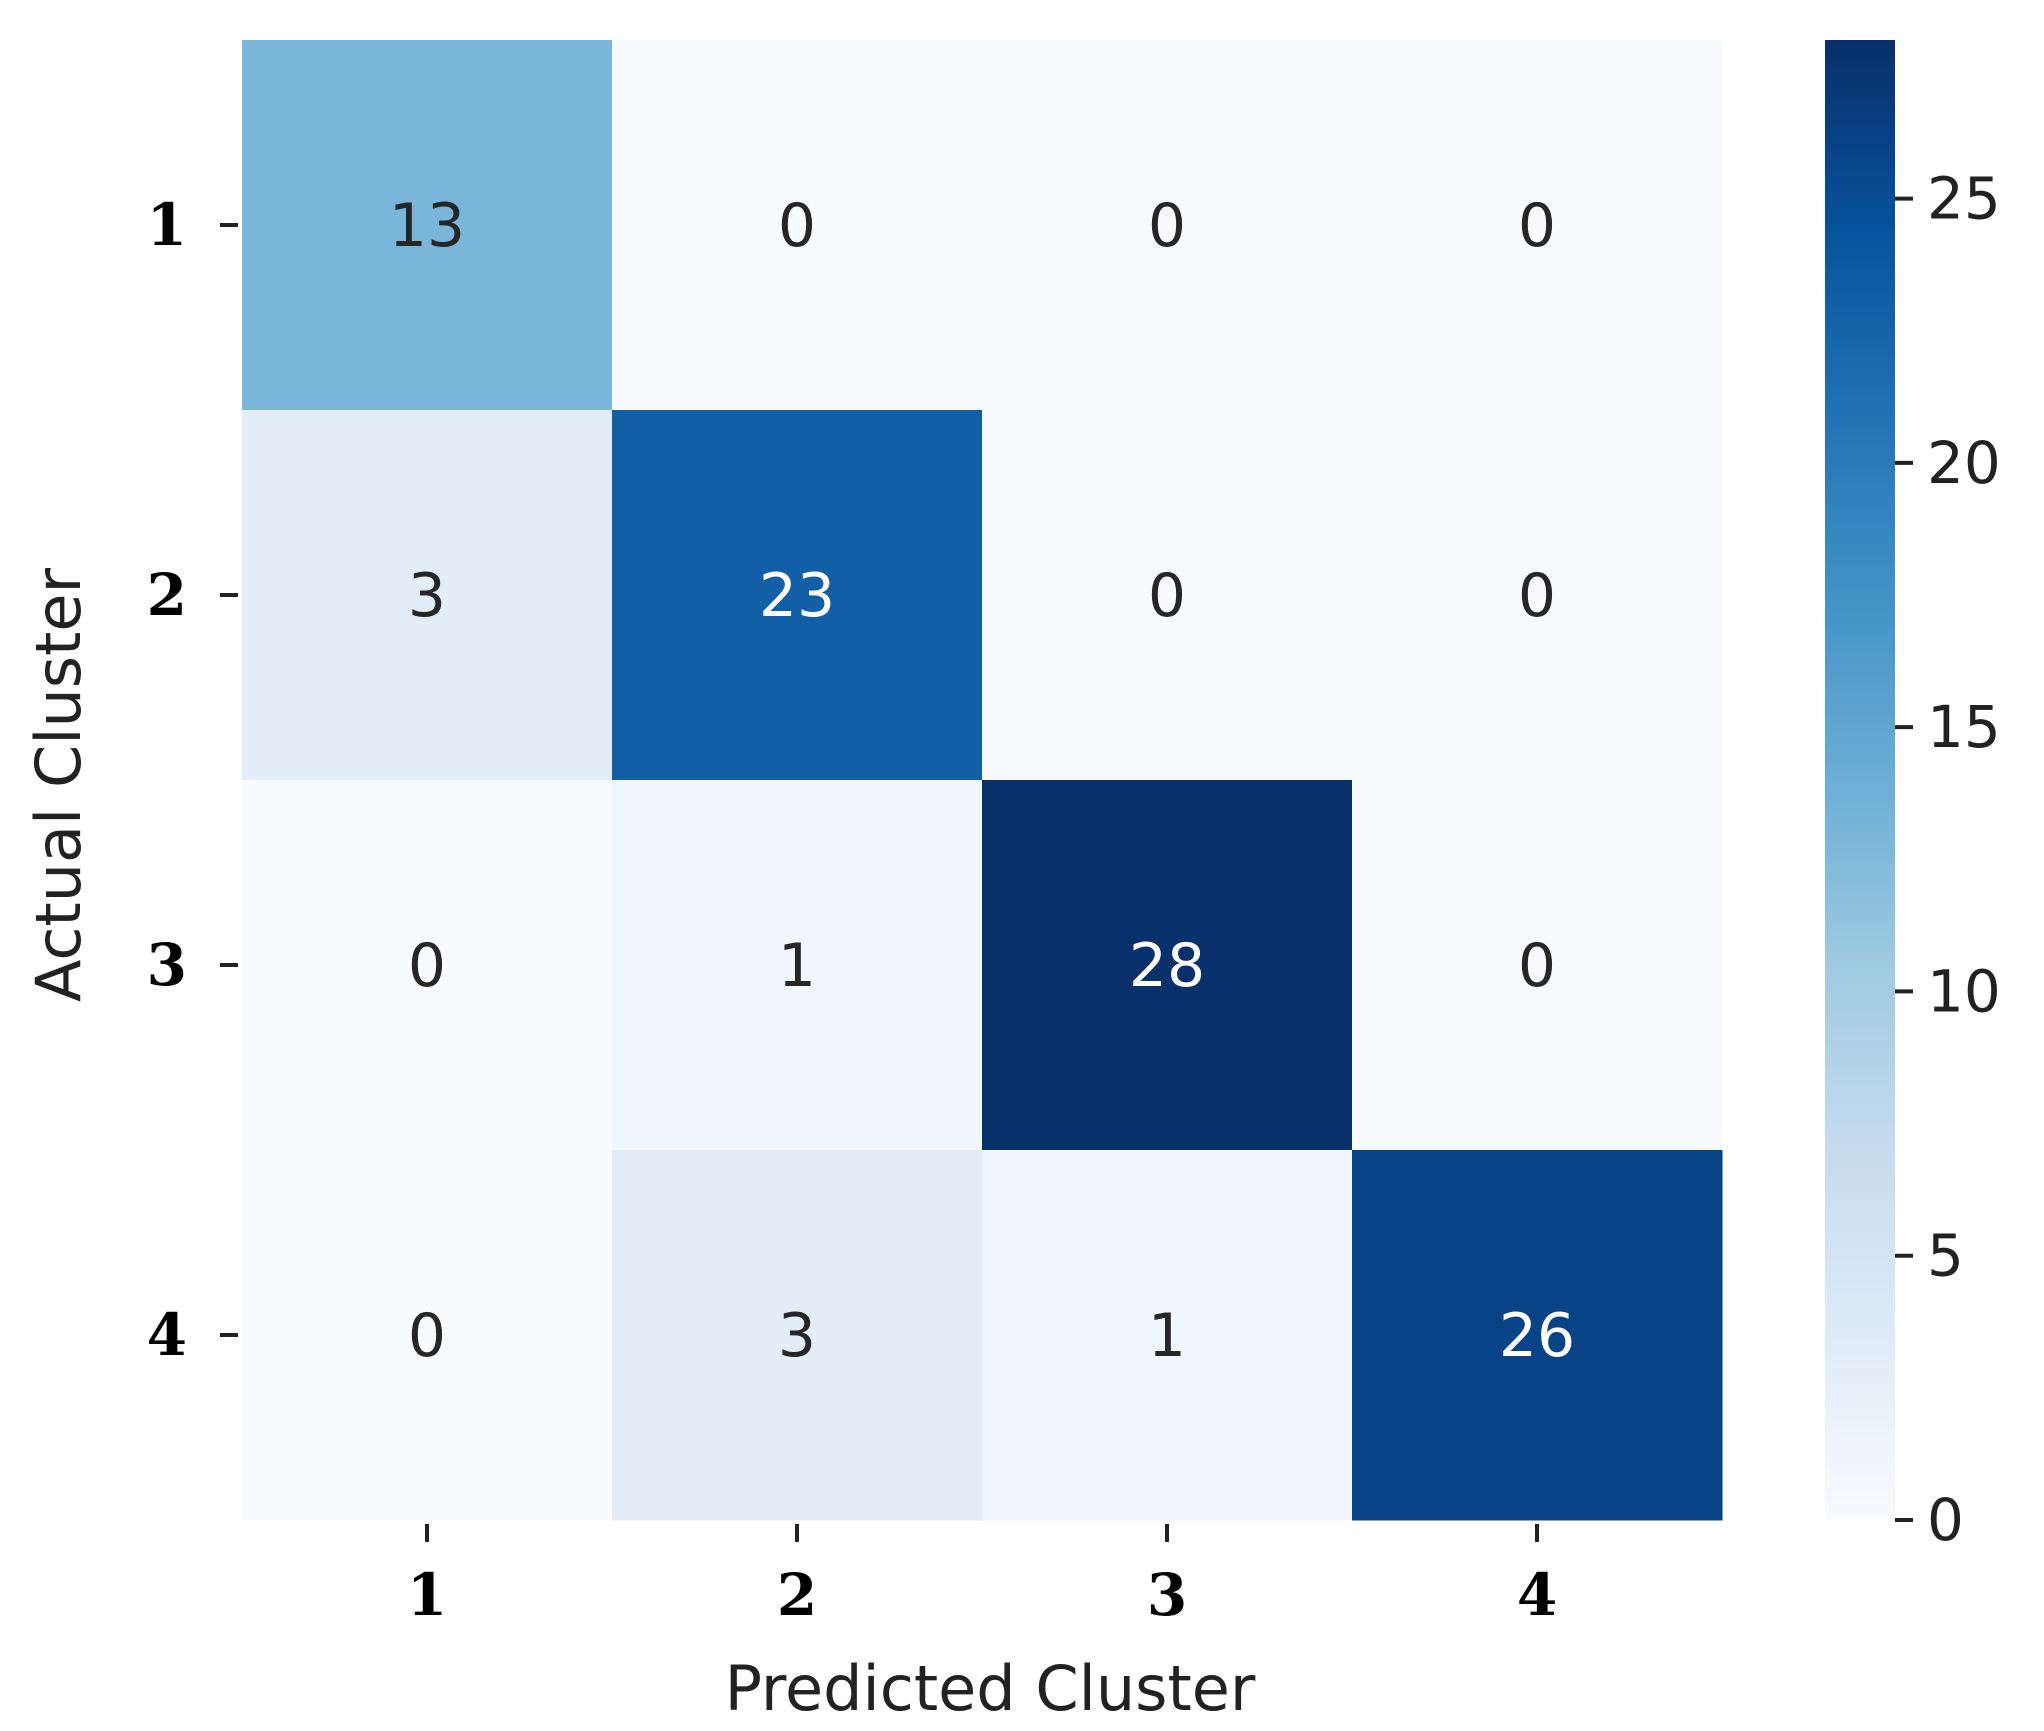  Describe the element at coordinates (1948, 859) in the screenshot. I see `colorbar-ticks: 0 5 10 15 20 25` at that location.